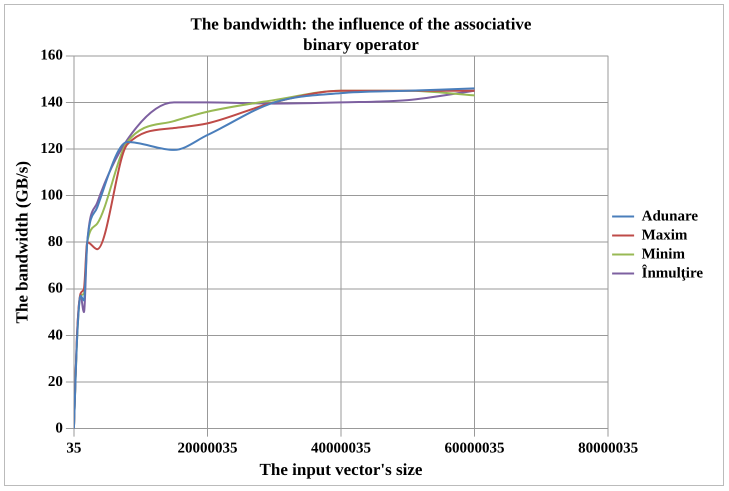  I want to click on y-tick-label: 140, so click(51, 102).